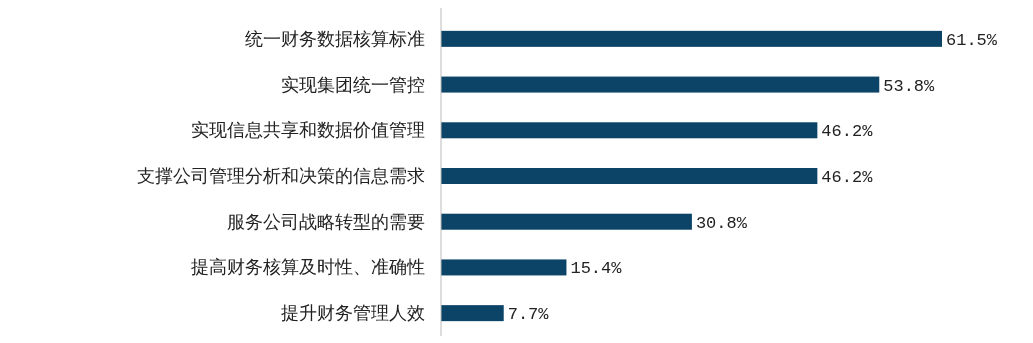  What do you see at coordinates (326, 221) in the screenshot?
I see `y-tick-label: 服务公司战略转型的需要` at bounding box center [326, 221].